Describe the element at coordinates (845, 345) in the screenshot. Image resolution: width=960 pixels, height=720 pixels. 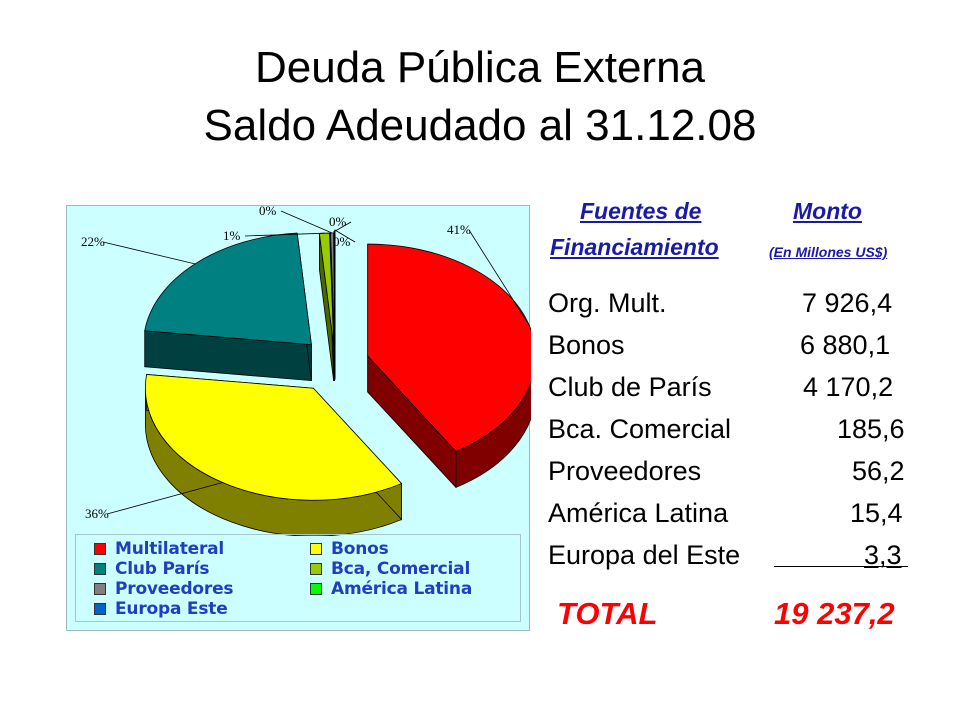
I see `row-amount: 6 880,1` at that location.